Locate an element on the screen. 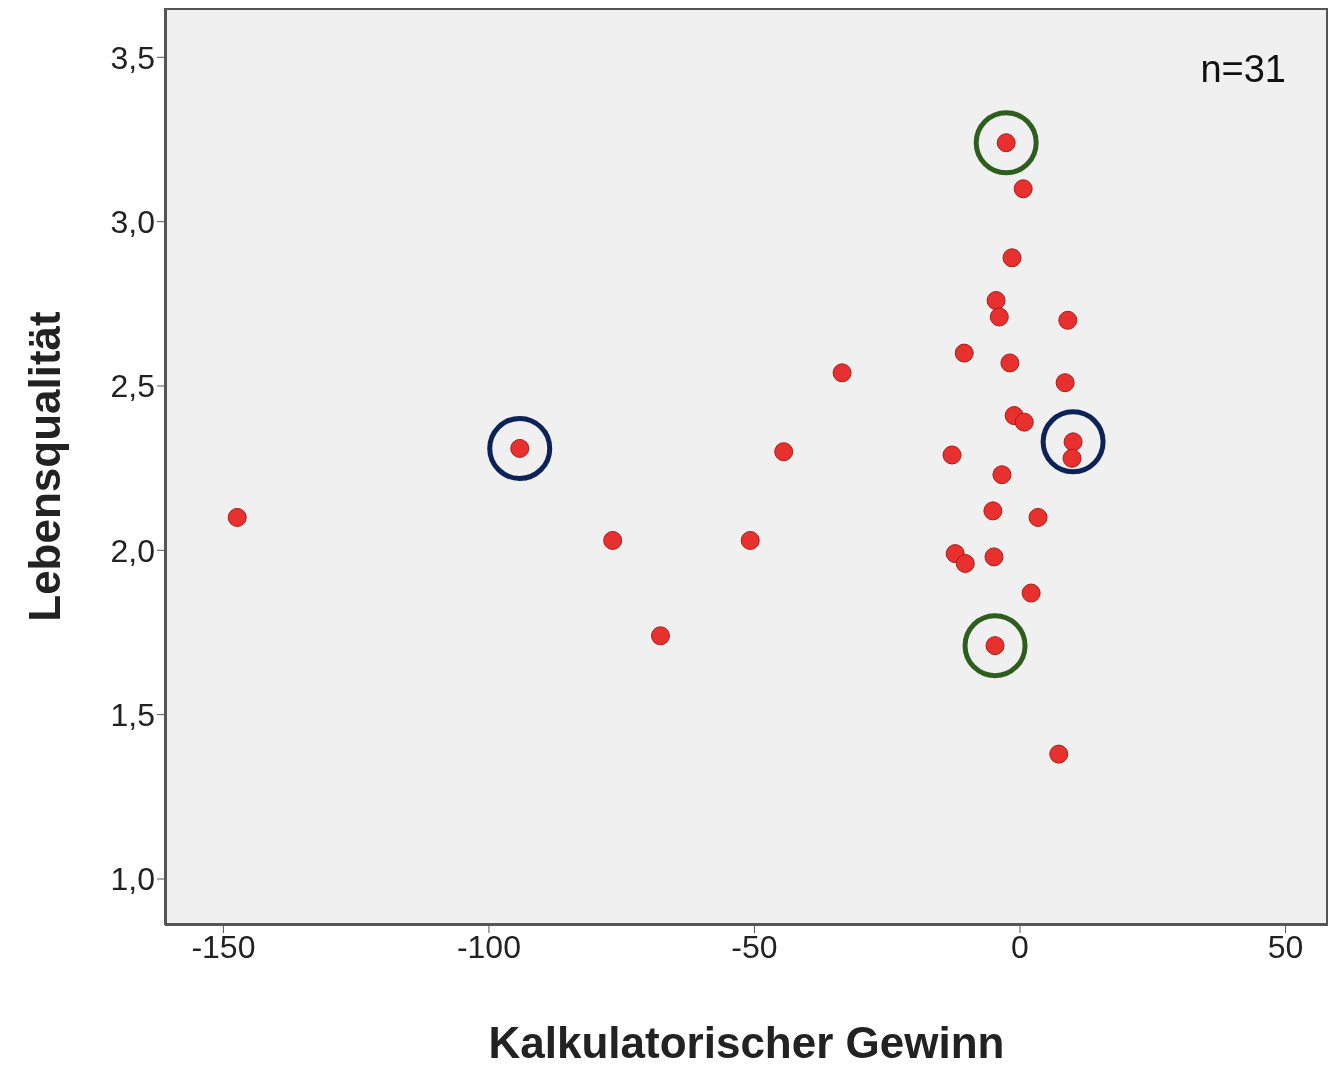 This screenshot has height=1068, width=1328. x-tick-label: 0 is located at coordinates (1020, 946).